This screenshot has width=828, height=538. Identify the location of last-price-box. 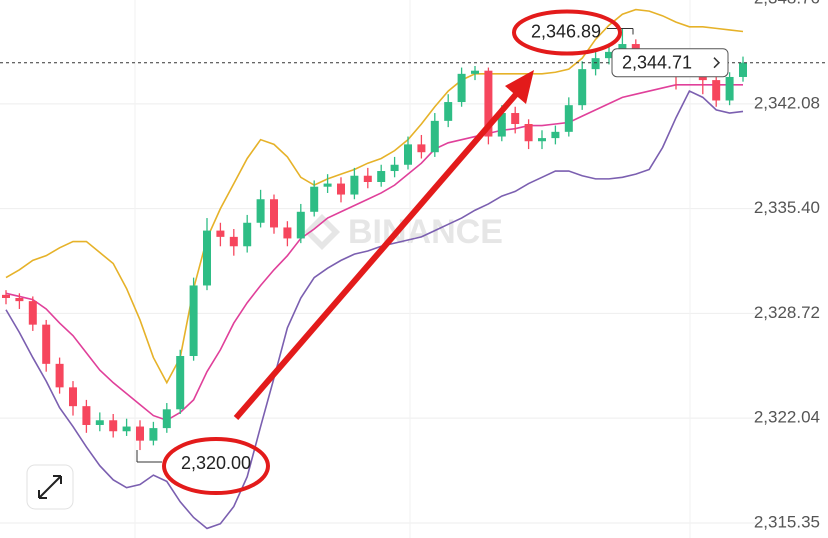
(670, 63).